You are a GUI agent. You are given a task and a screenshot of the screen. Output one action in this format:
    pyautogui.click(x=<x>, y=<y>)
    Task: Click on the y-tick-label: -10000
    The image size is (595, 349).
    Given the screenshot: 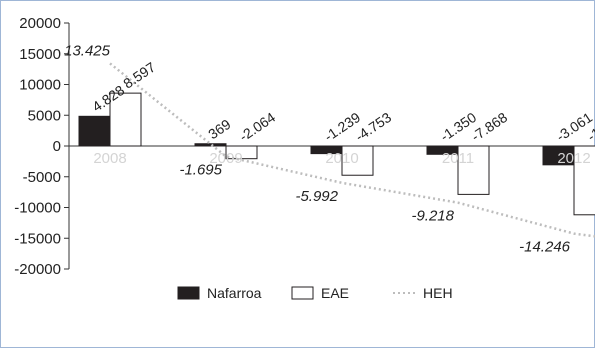 What is the action you would take?
    pyautogui.click(x=37, y=208)
    